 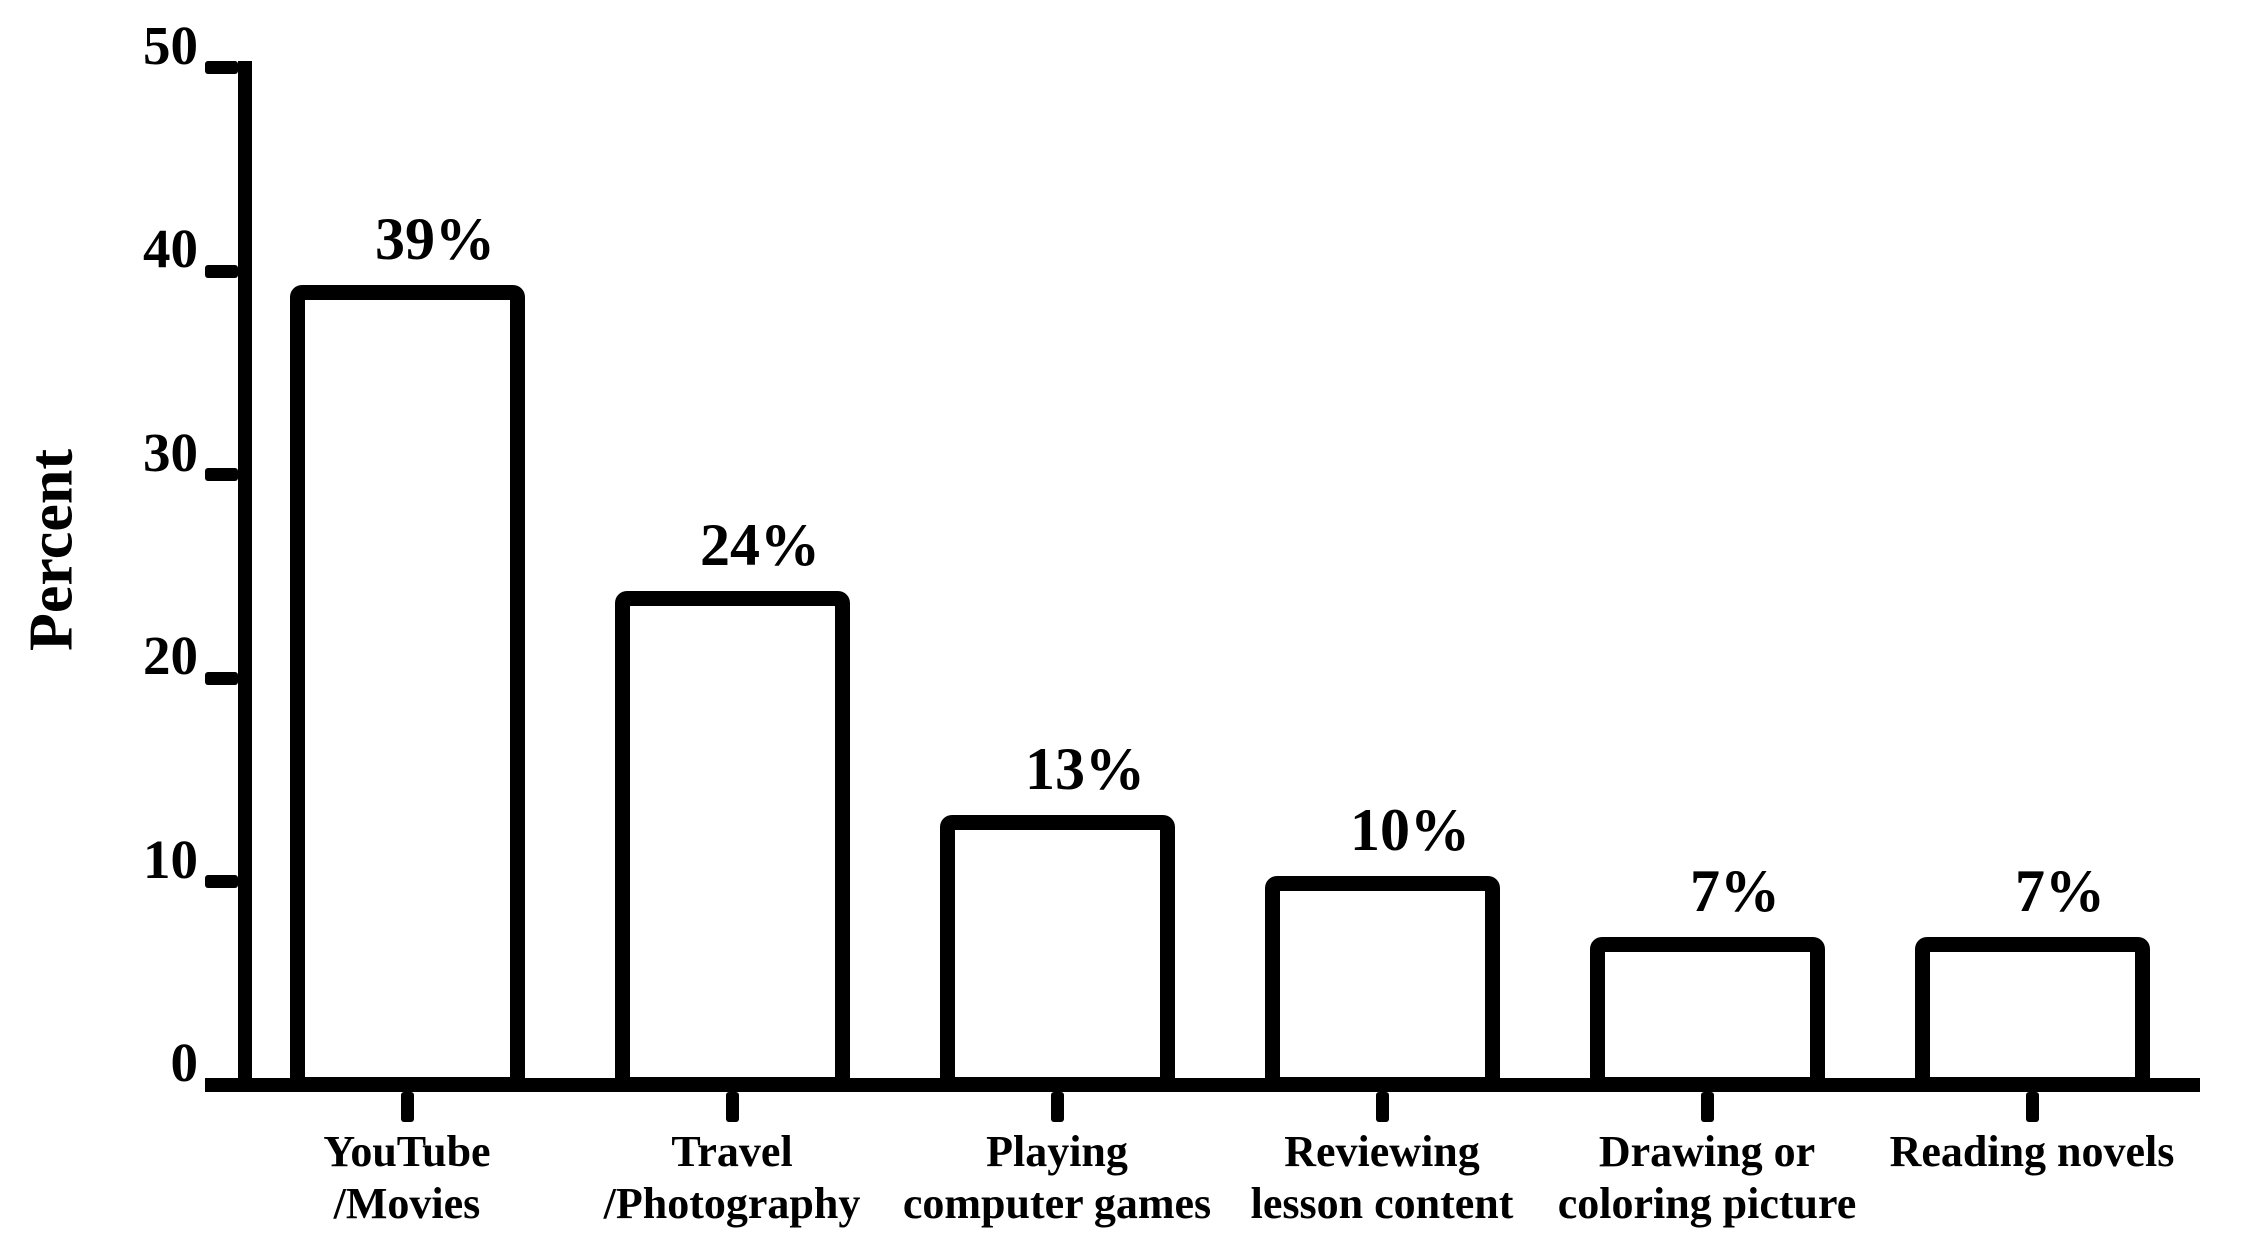 What do you see at coordinates (170, 452) in the screenshot?
I see `y-tick-label: 30` at bounding box center [170, 452].